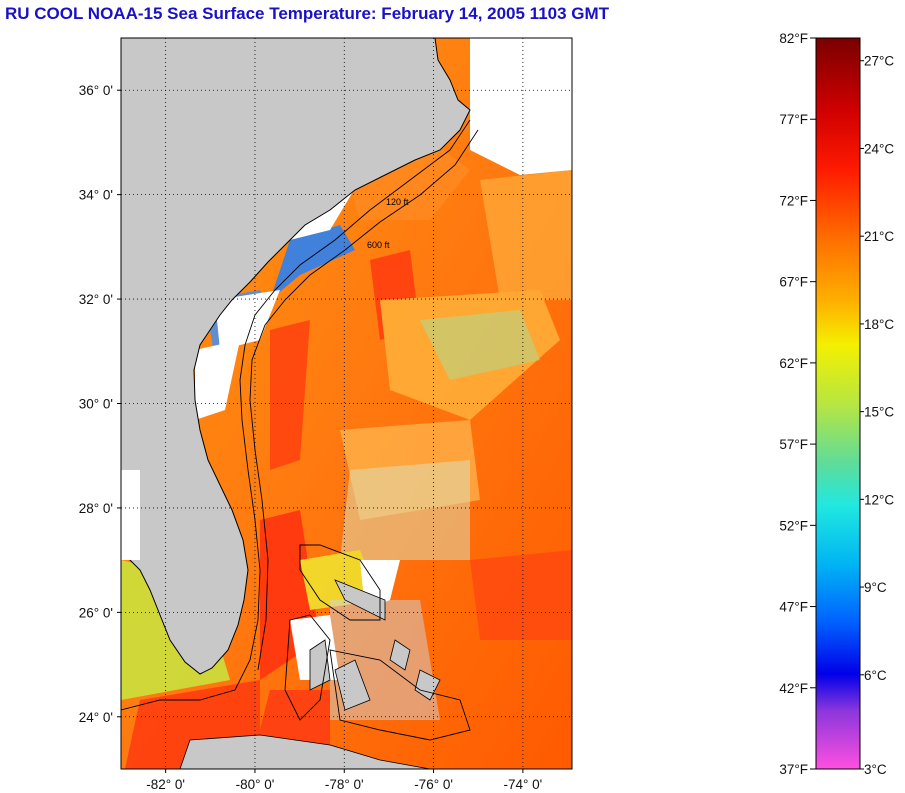 The image size is (905, 793). I want to click on lat-tick-label: 30° 0', so click(96, 404).